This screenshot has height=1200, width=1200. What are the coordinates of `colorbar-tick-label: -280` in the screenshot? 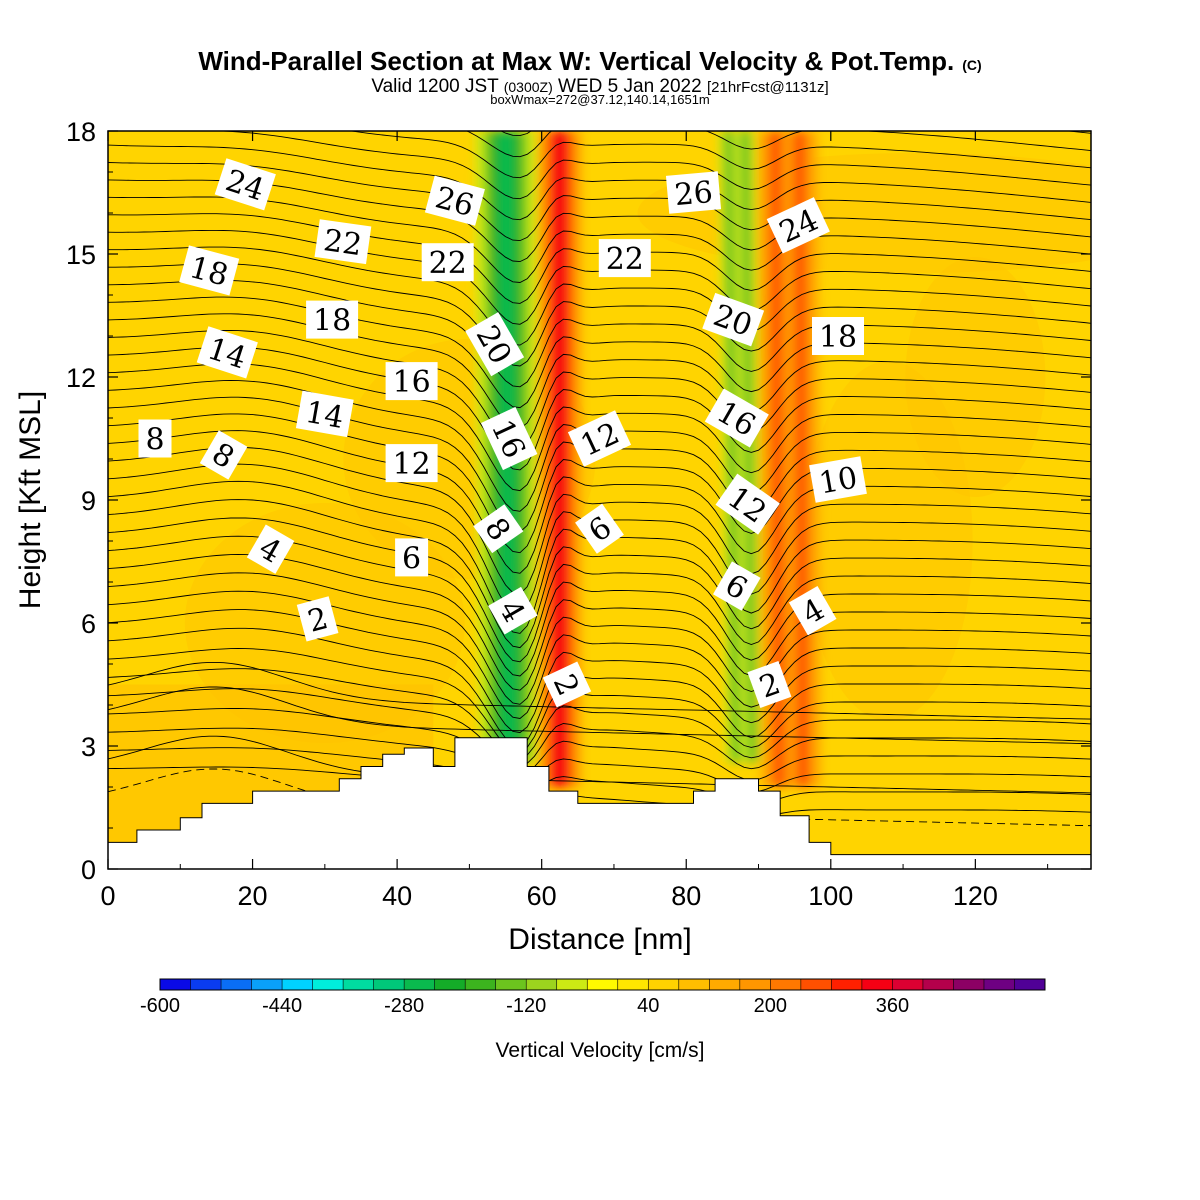 It's located at (404, 1006).